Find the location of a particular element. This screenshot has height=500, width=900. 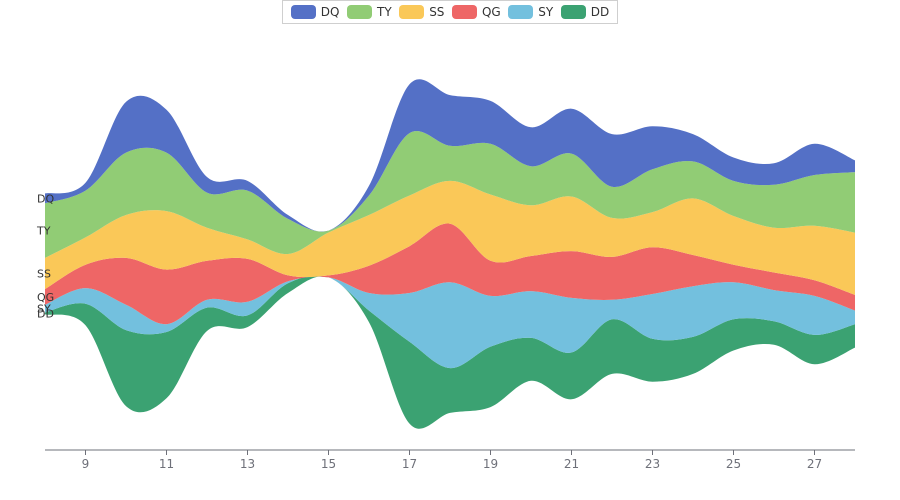

legend-item-sy: SY is located at coordinates (530, 12).